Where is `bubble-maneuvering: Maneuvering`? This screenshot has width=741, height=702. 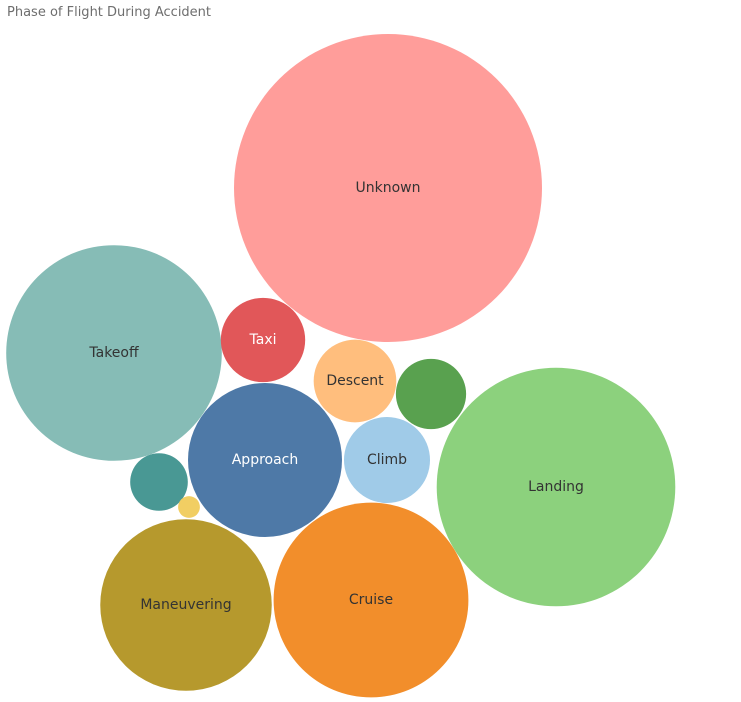
bubble-maneuvering: Maneuvering is located at coordinates (186, 605).